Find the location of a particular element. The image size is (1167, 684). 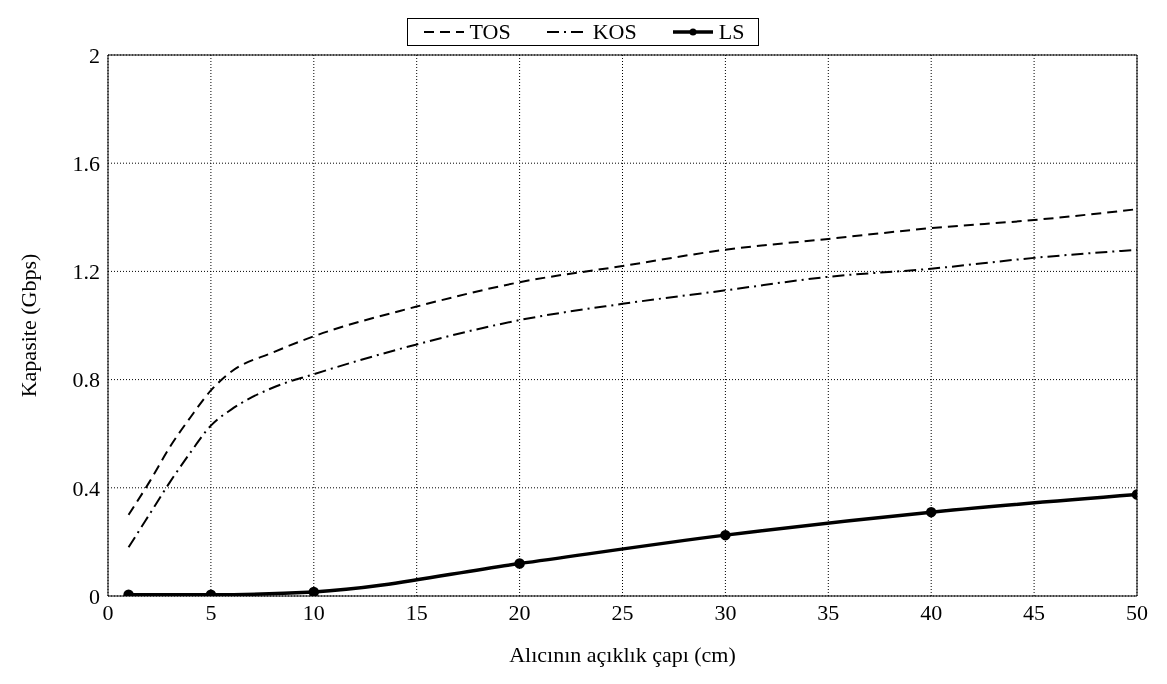

x-tick-label: 15 is located at coordinates (416, 612).